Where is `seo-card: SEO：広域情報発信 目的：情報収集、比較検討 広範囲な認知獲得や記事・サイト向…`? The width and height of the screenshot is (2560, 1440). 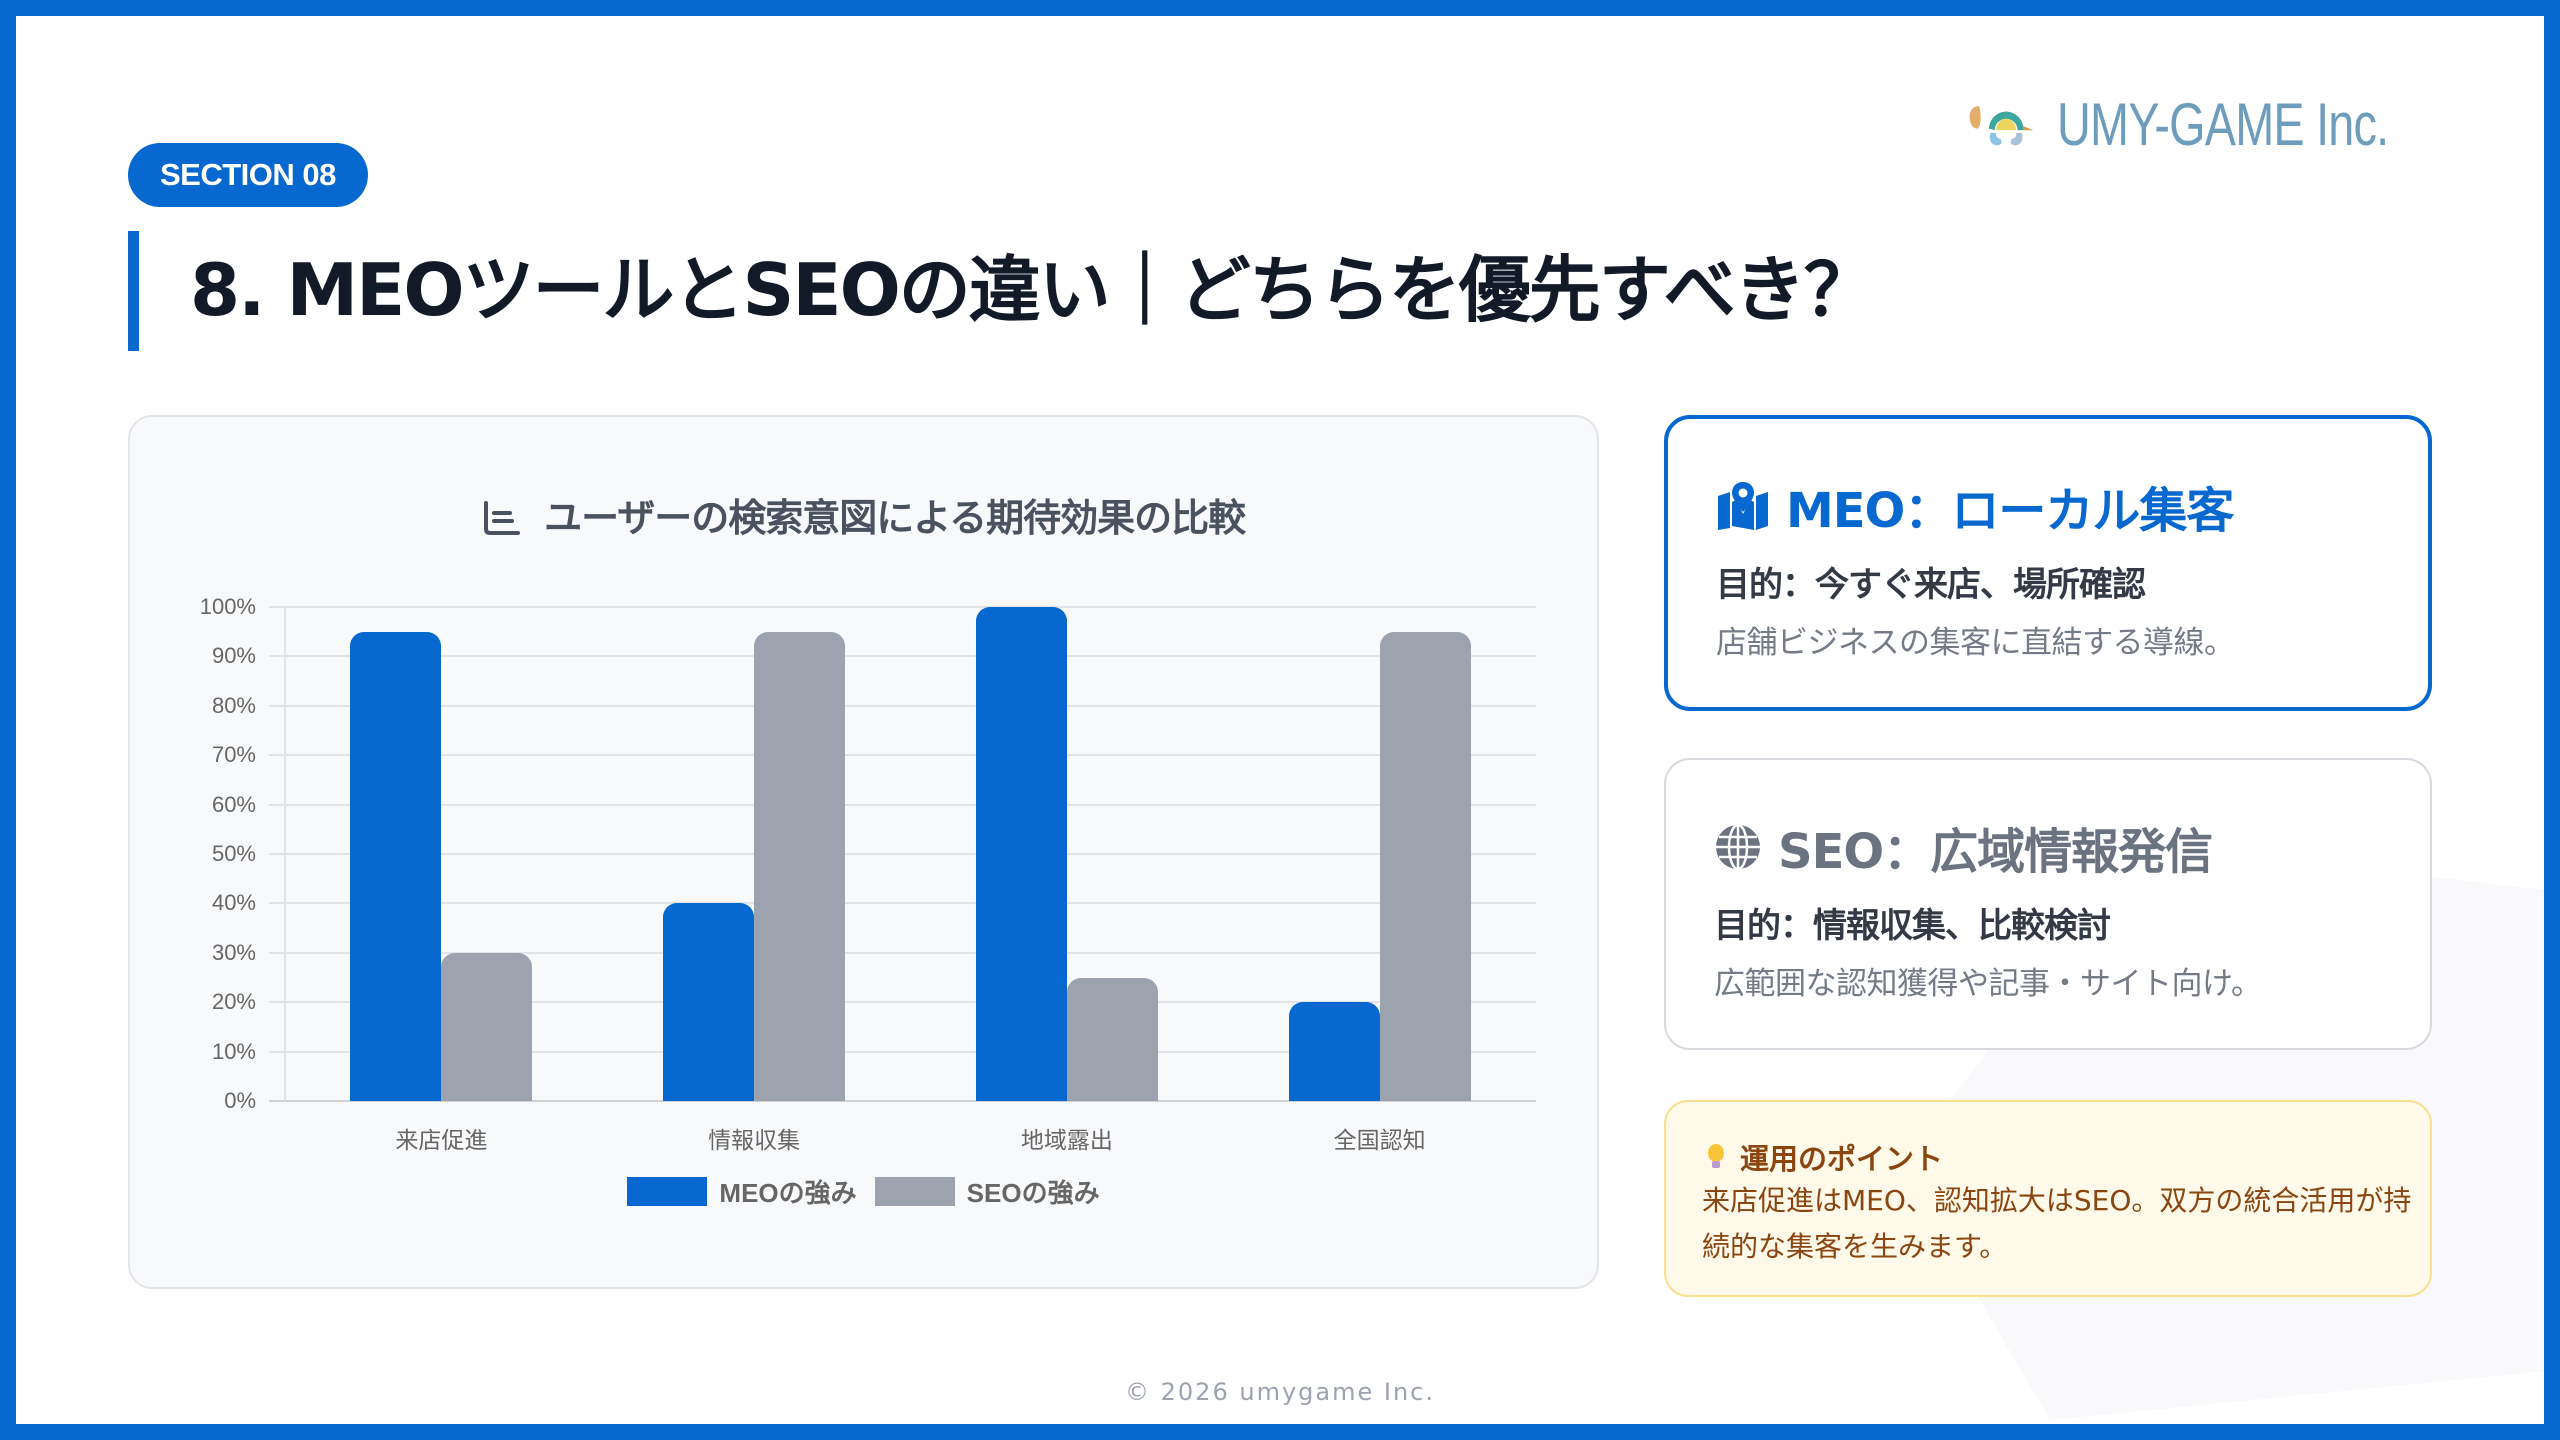 seo-card: SEO：広域情報発信 目的：情報収集、比較検討 広範囲な認知獲得や記事・サイト向… is located at coordinates (2048, 904).